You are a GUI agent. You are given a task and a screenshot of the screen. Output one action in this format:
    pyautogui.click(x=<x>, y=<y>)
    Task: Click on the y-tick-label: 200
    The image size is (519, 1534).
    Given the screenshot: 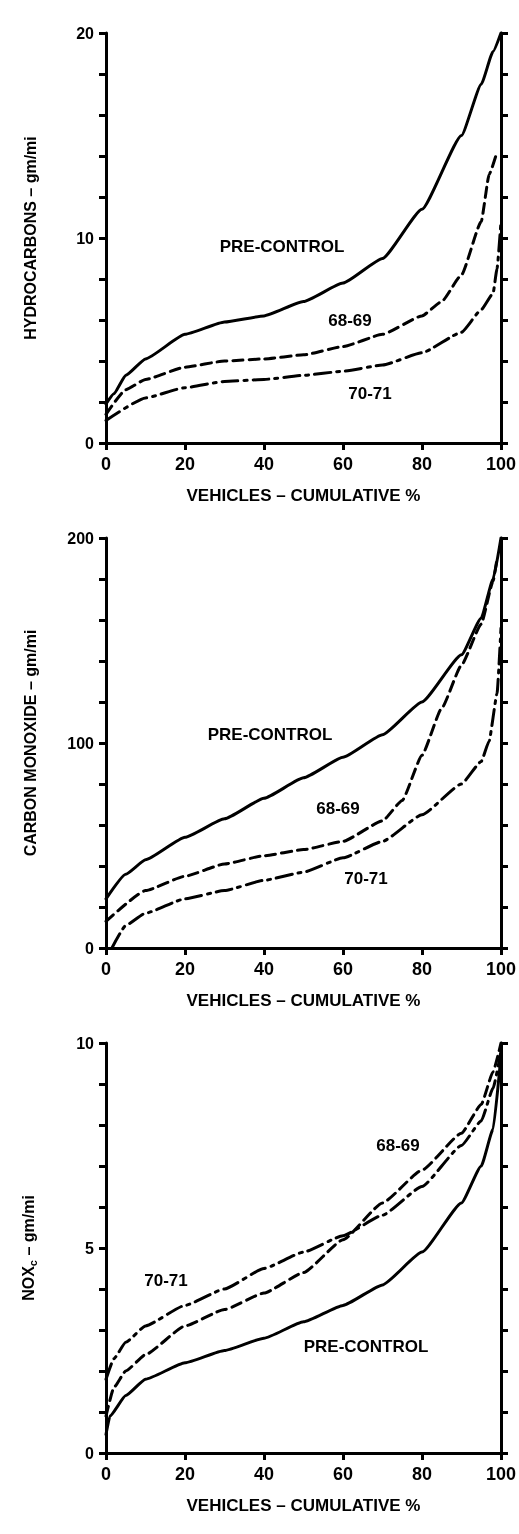 What is the action you would take?
    pyautogui.click(x=81, y=538)
    